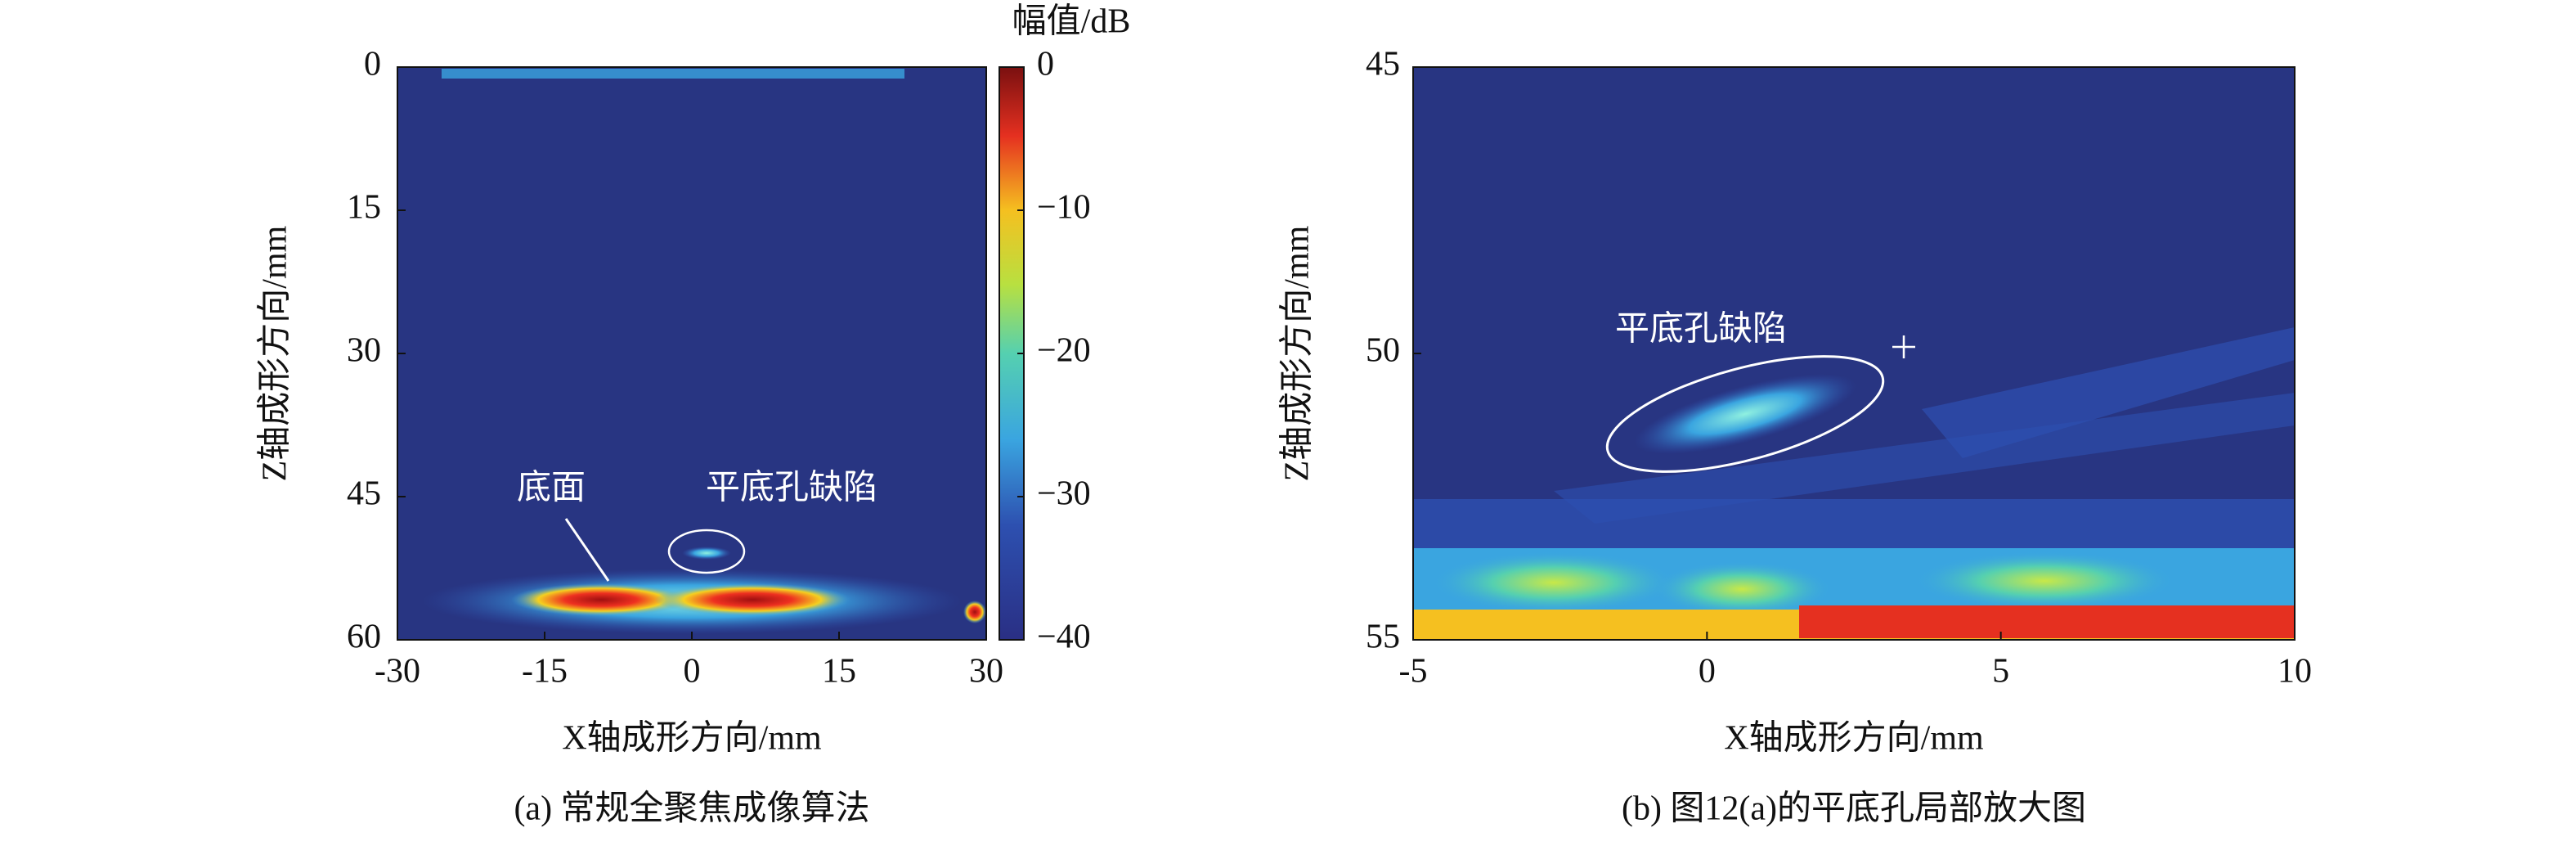  What do you see at coordinates (1071, 22) in the screenshot?
I see `colorbar-label: 幅值/dB` at bounding box center [1071, 22].